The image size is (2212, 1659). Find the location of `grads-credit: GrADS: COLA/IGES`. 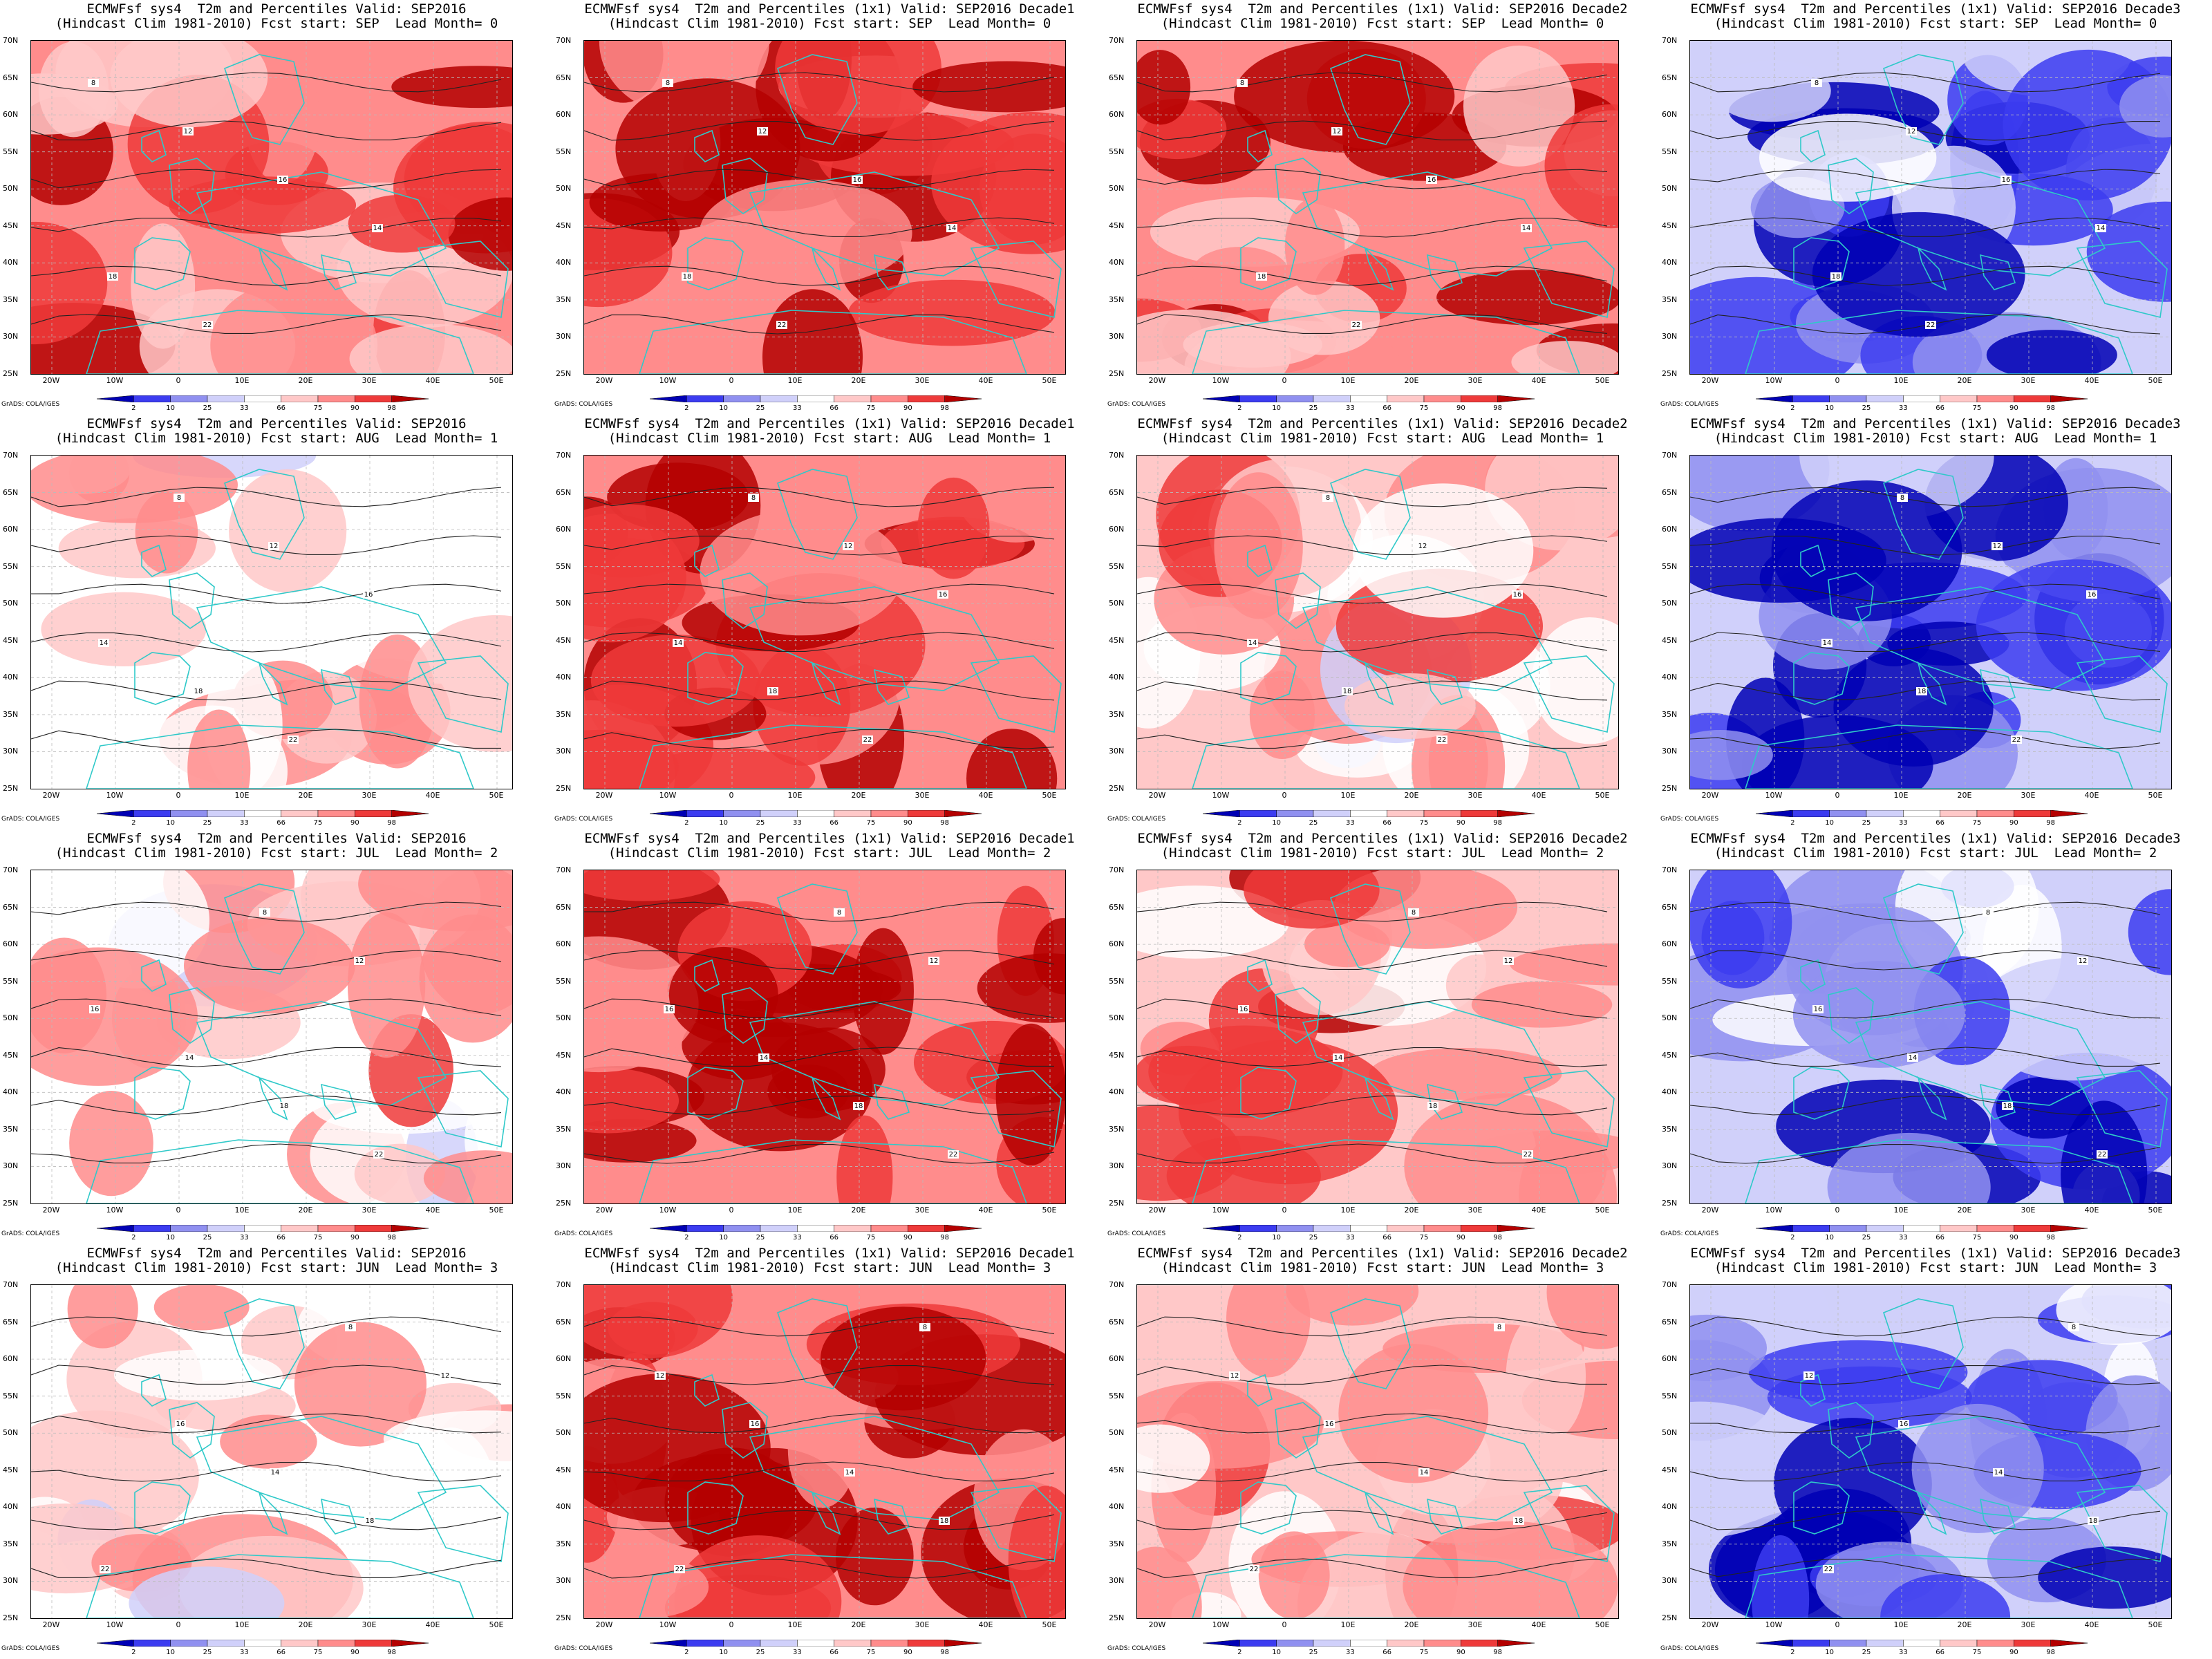

grads-credit: GrADS: COLA/IGES is located at coordinates (1136, 405).